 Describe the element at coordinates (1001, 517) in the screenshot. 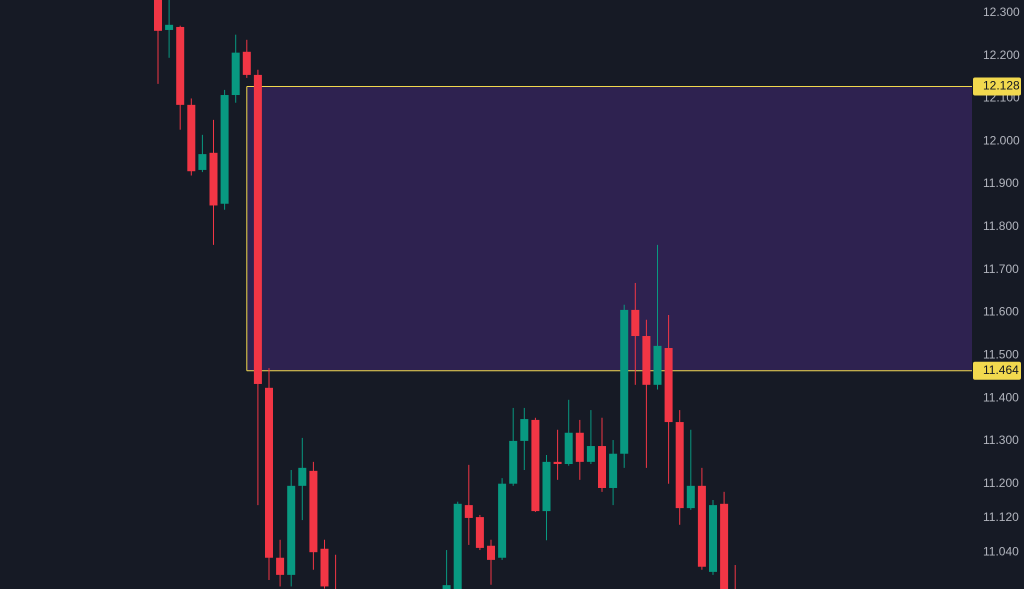

I see `y-tick-label: 11.120` at that location.